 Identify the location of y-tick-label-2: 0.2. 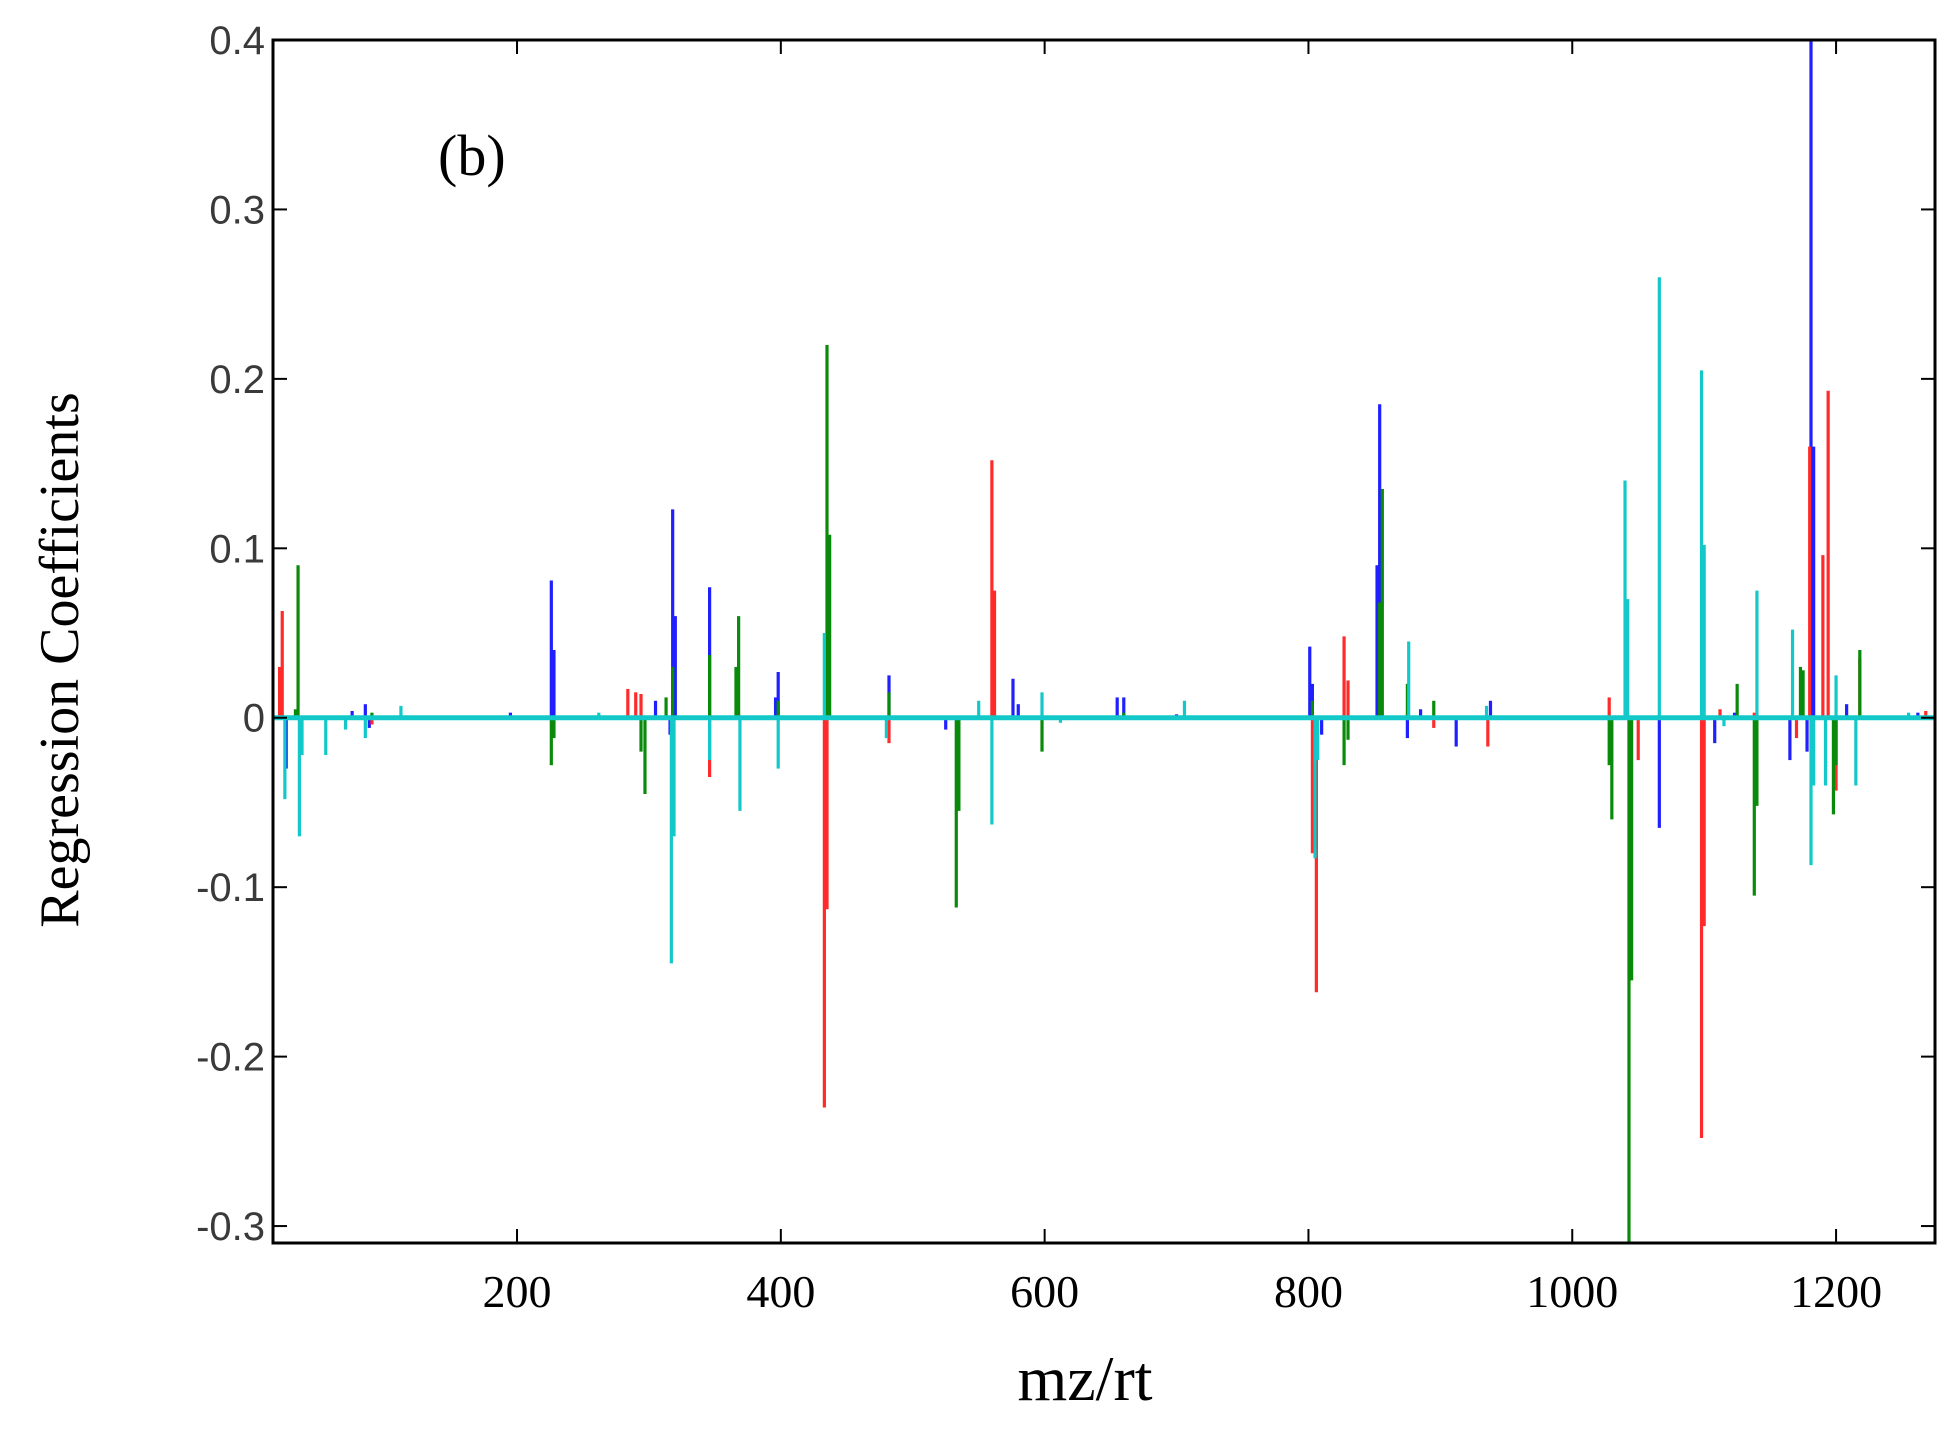
(237, 380).